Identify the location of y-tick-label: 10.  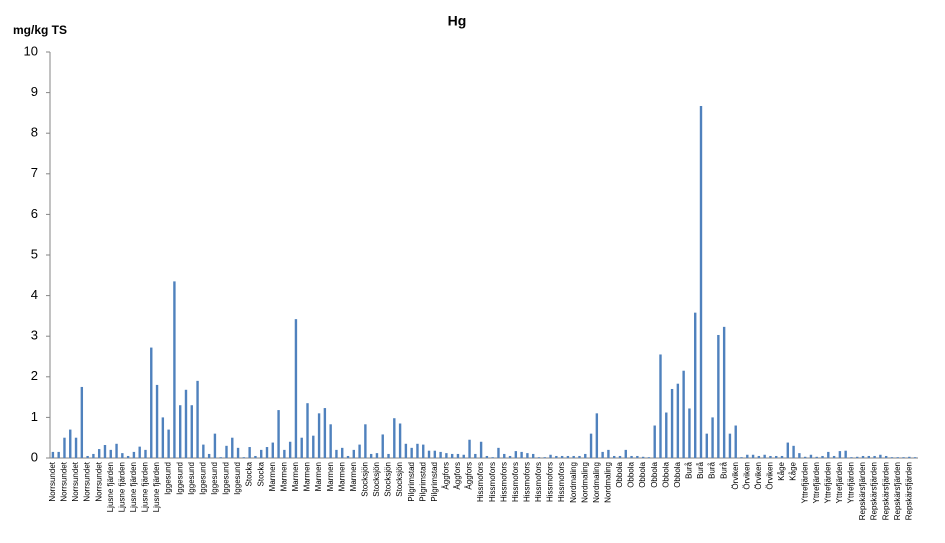
(31, 50).